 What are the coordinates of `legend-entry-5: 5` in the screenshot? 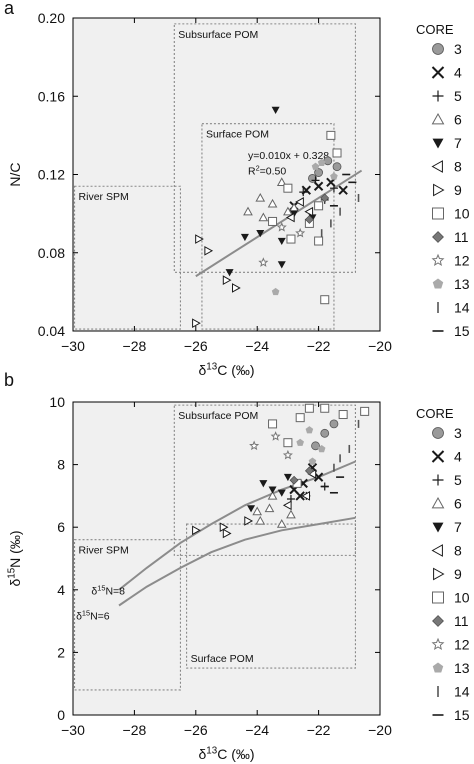 It's located at (447, 480).